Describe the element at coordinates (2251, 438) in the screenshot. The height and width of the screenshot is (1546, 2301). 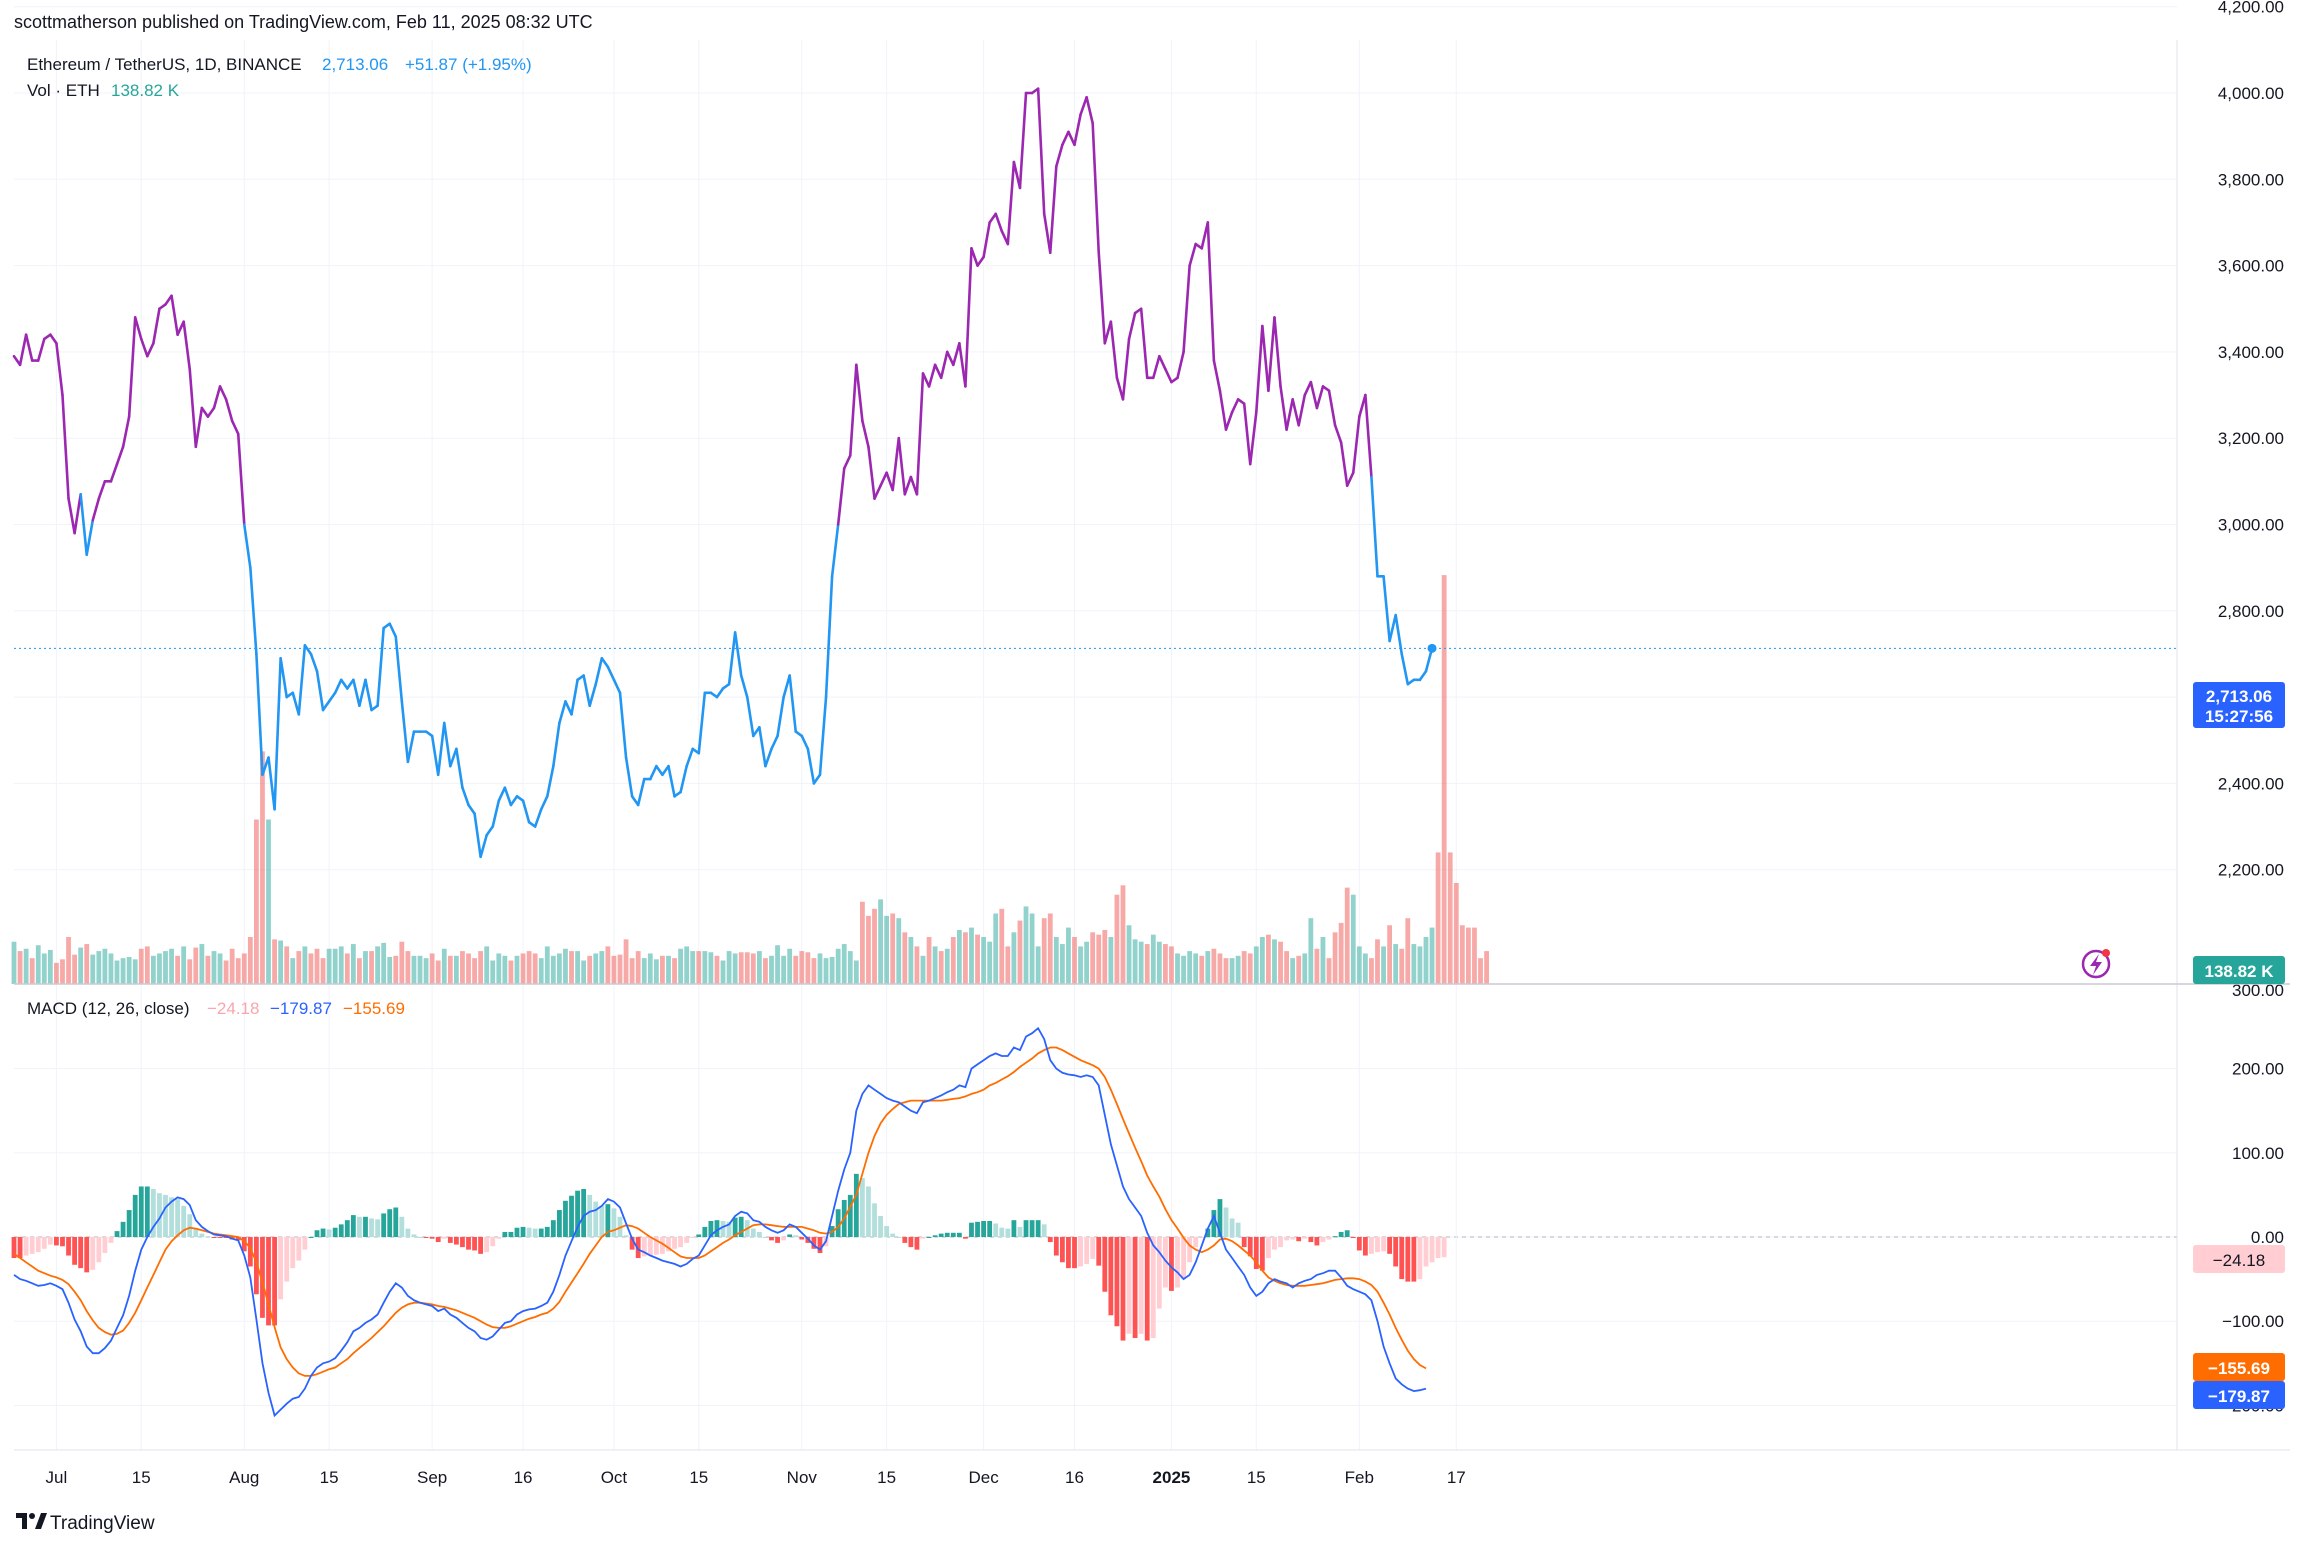
I see `price-tick-label: 3,200.00` at that location.